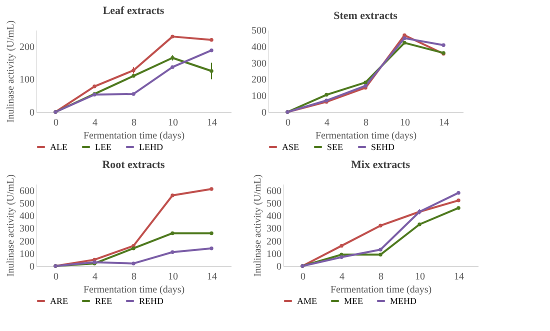  What do you see at coordinates (103, 301) in the screenshot?
I see `legend-label: REE` at bounding box center [103, 301].